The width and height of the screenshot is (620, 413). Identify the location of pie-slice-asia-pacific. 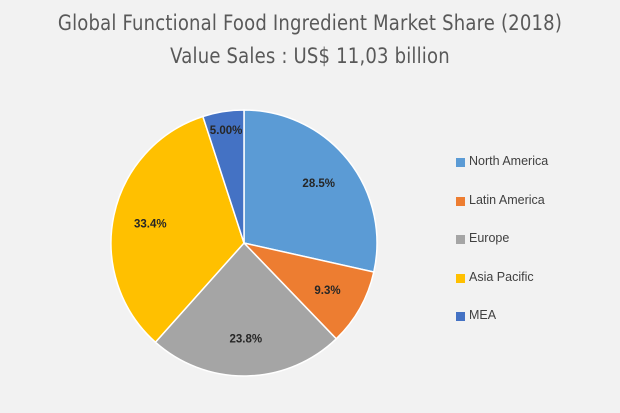
(177, 229).